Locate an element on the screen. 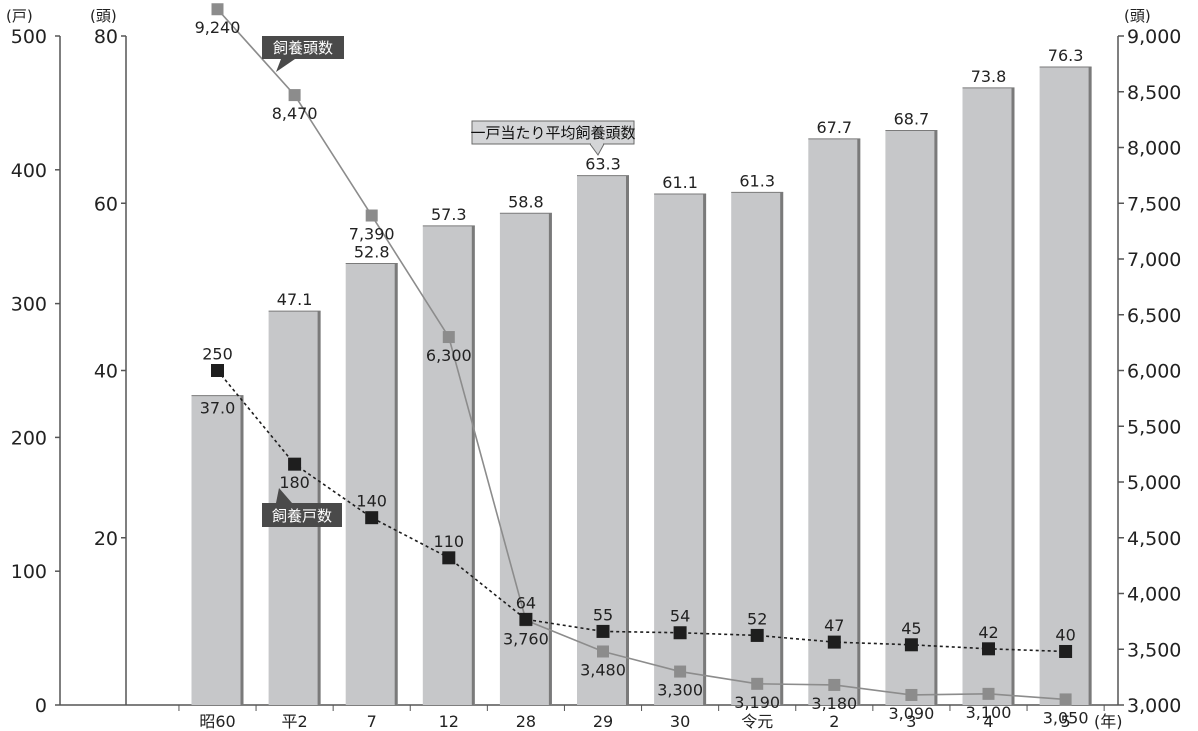 This screenshot has height=731, width=1198. bar-value-label: 52.8 is located at coordinates (372, 251).